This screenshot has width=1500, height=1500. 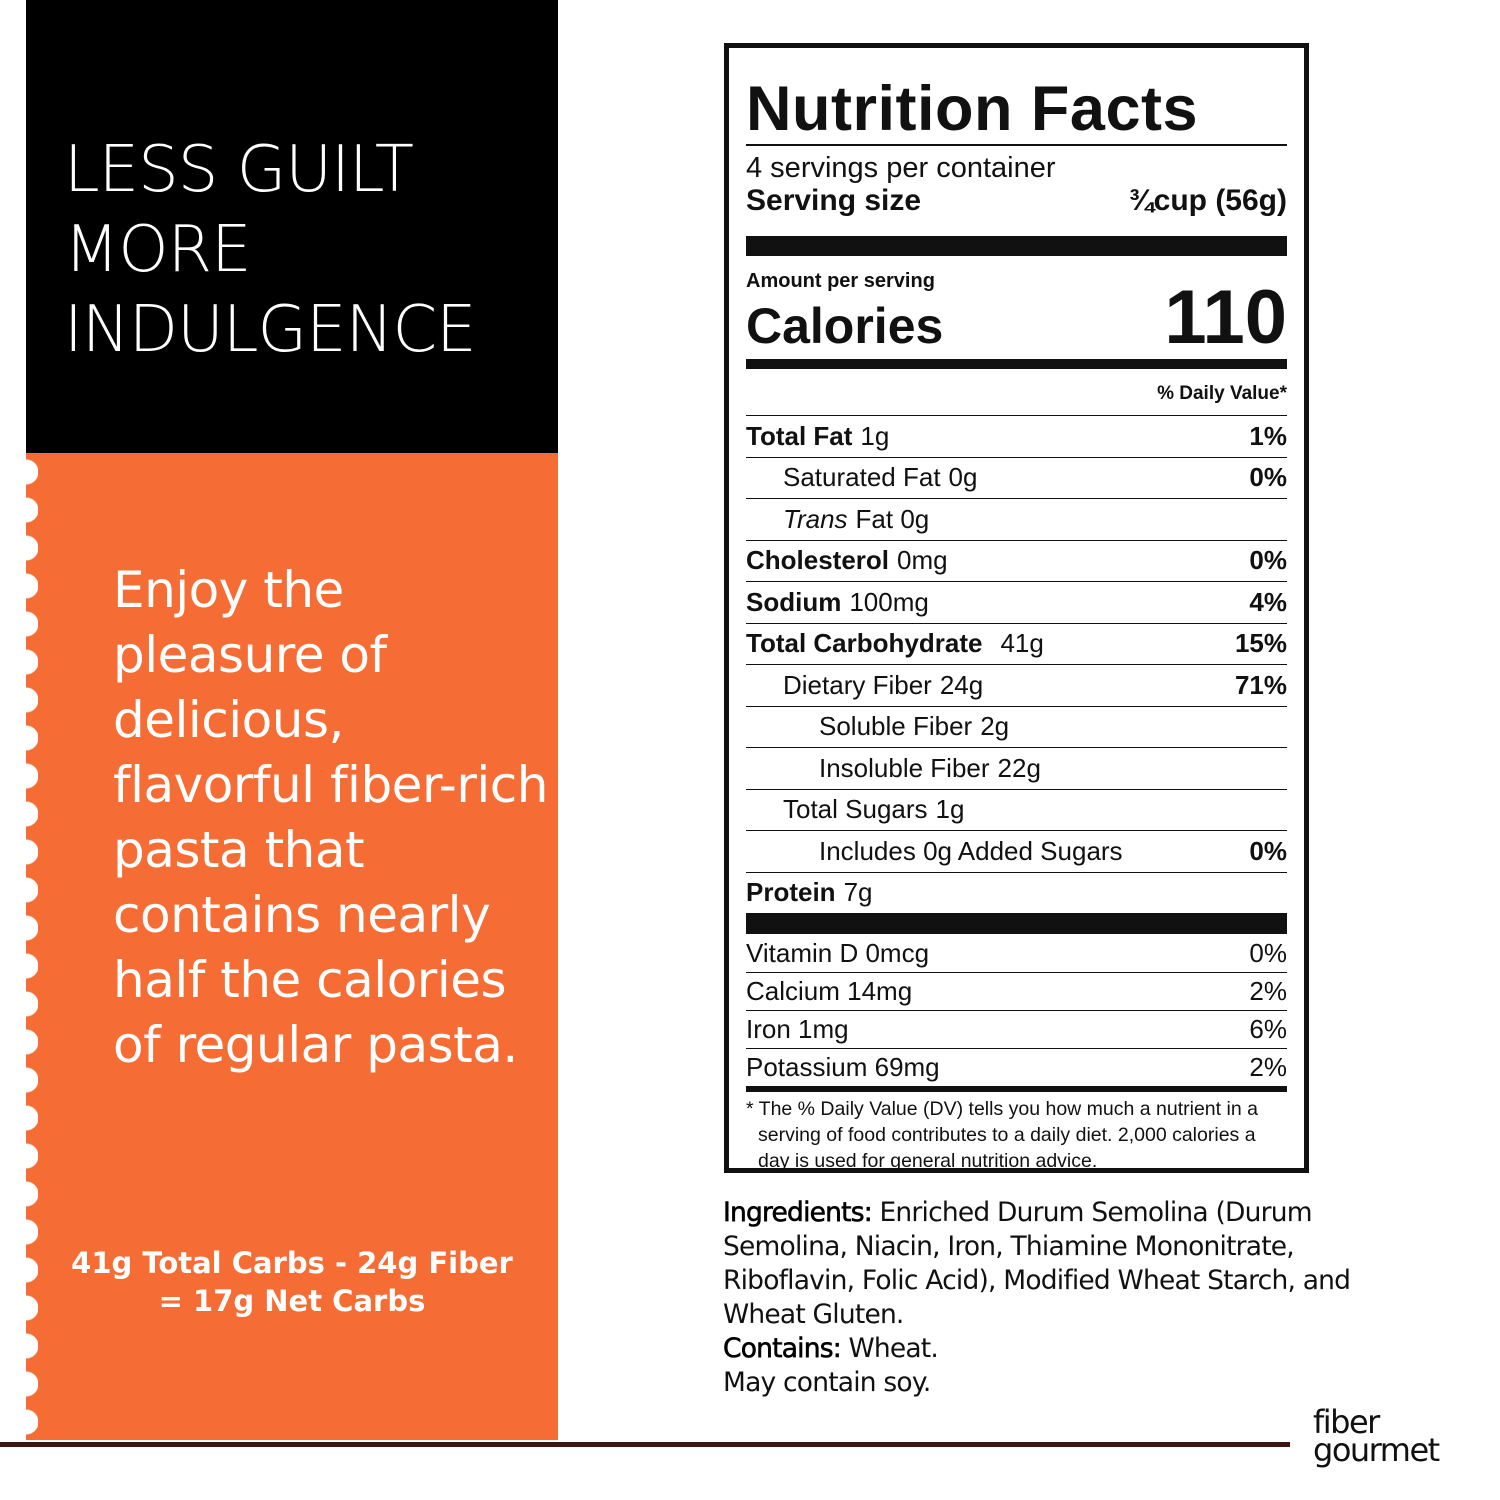 I want to click on nutrient-name: Dietary Fiber 24g, so click(x=864, y=685).